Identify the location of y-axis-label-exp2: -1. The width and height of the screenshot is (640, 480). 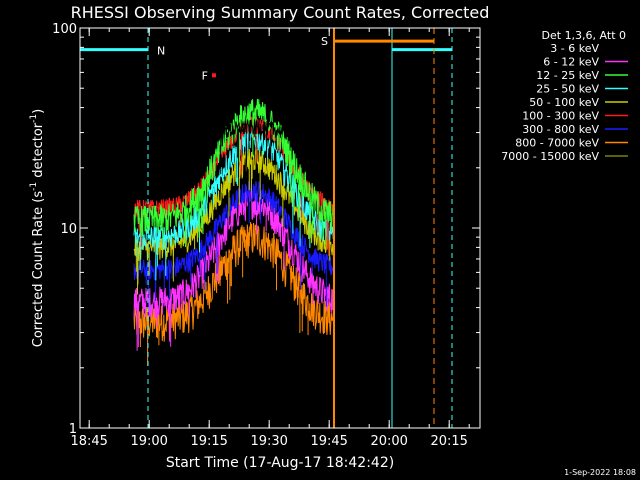
(34, 118).